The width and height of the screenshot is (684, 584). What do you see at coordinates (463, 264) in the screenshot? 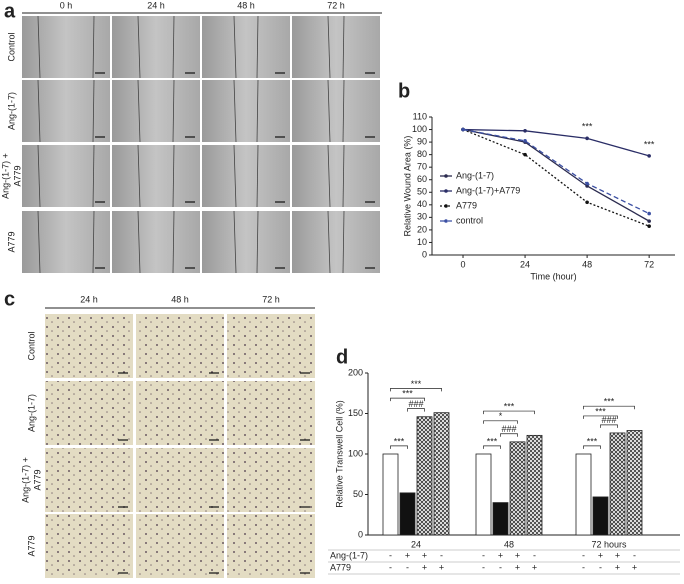
I see `x-tick-label: 0` at bounding box center [463, 264].